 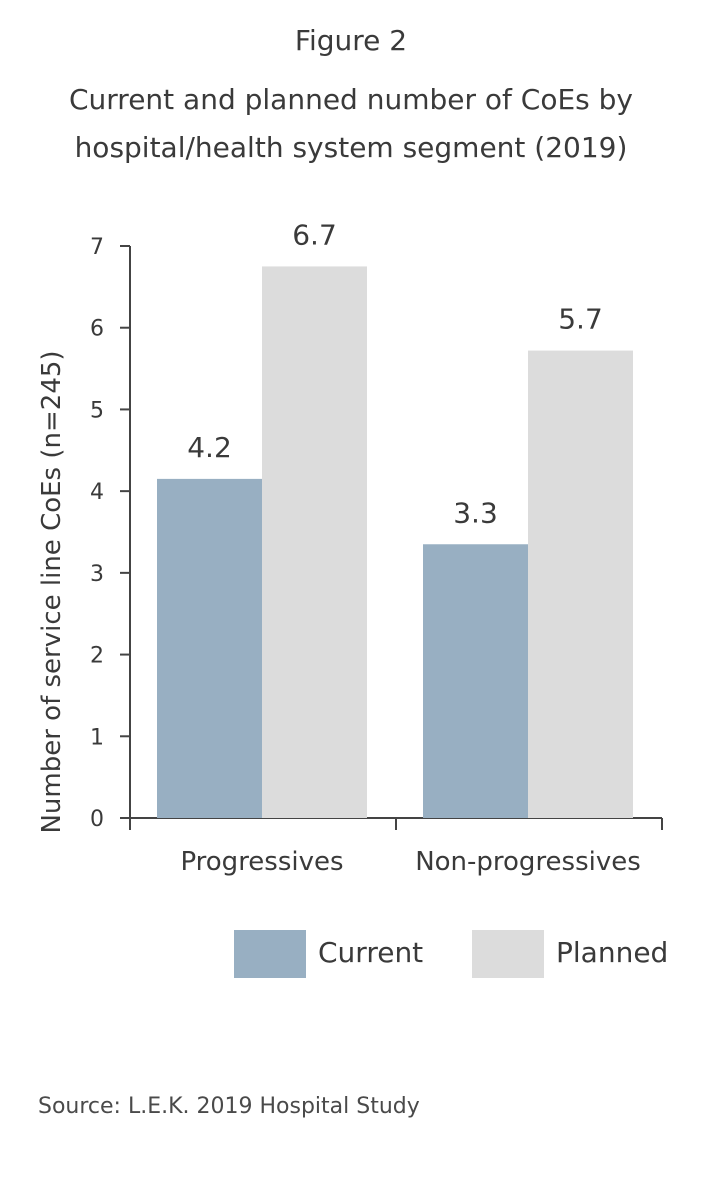 What do you see at coordinates (229, 1106) in the screenshot?
I see `source-note: Source: L.E.K. 2019 Hospital Study` at bounding box center [229, 1106].